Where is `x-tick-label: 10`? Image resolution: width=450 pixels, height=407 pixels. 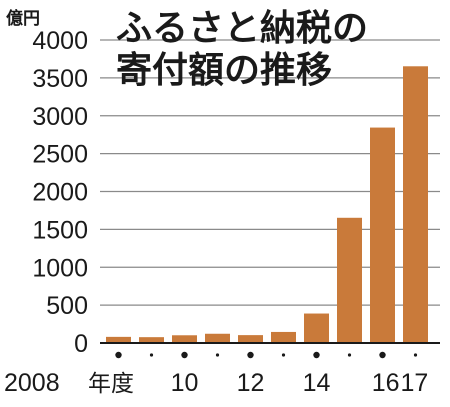 x-tick-label: 10 is located at coordinates (185, 383).